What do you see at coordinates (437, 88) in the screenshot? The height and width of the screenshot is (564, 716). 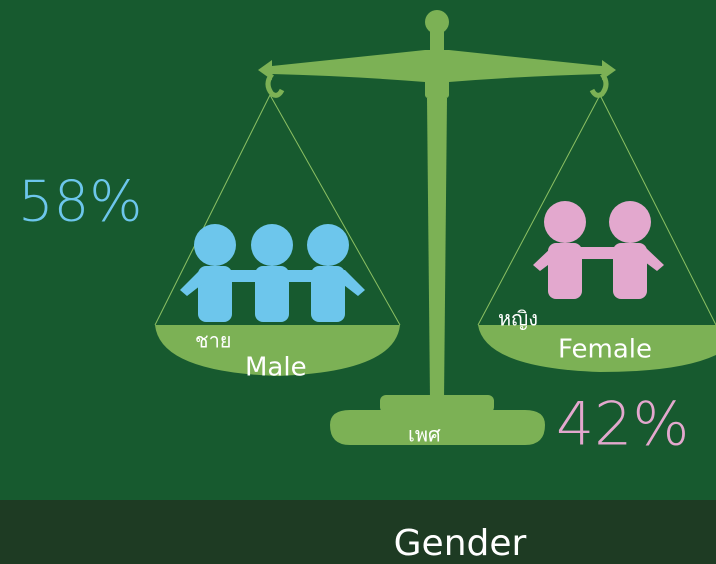 I see `collar` at bounding box center [437, 88].